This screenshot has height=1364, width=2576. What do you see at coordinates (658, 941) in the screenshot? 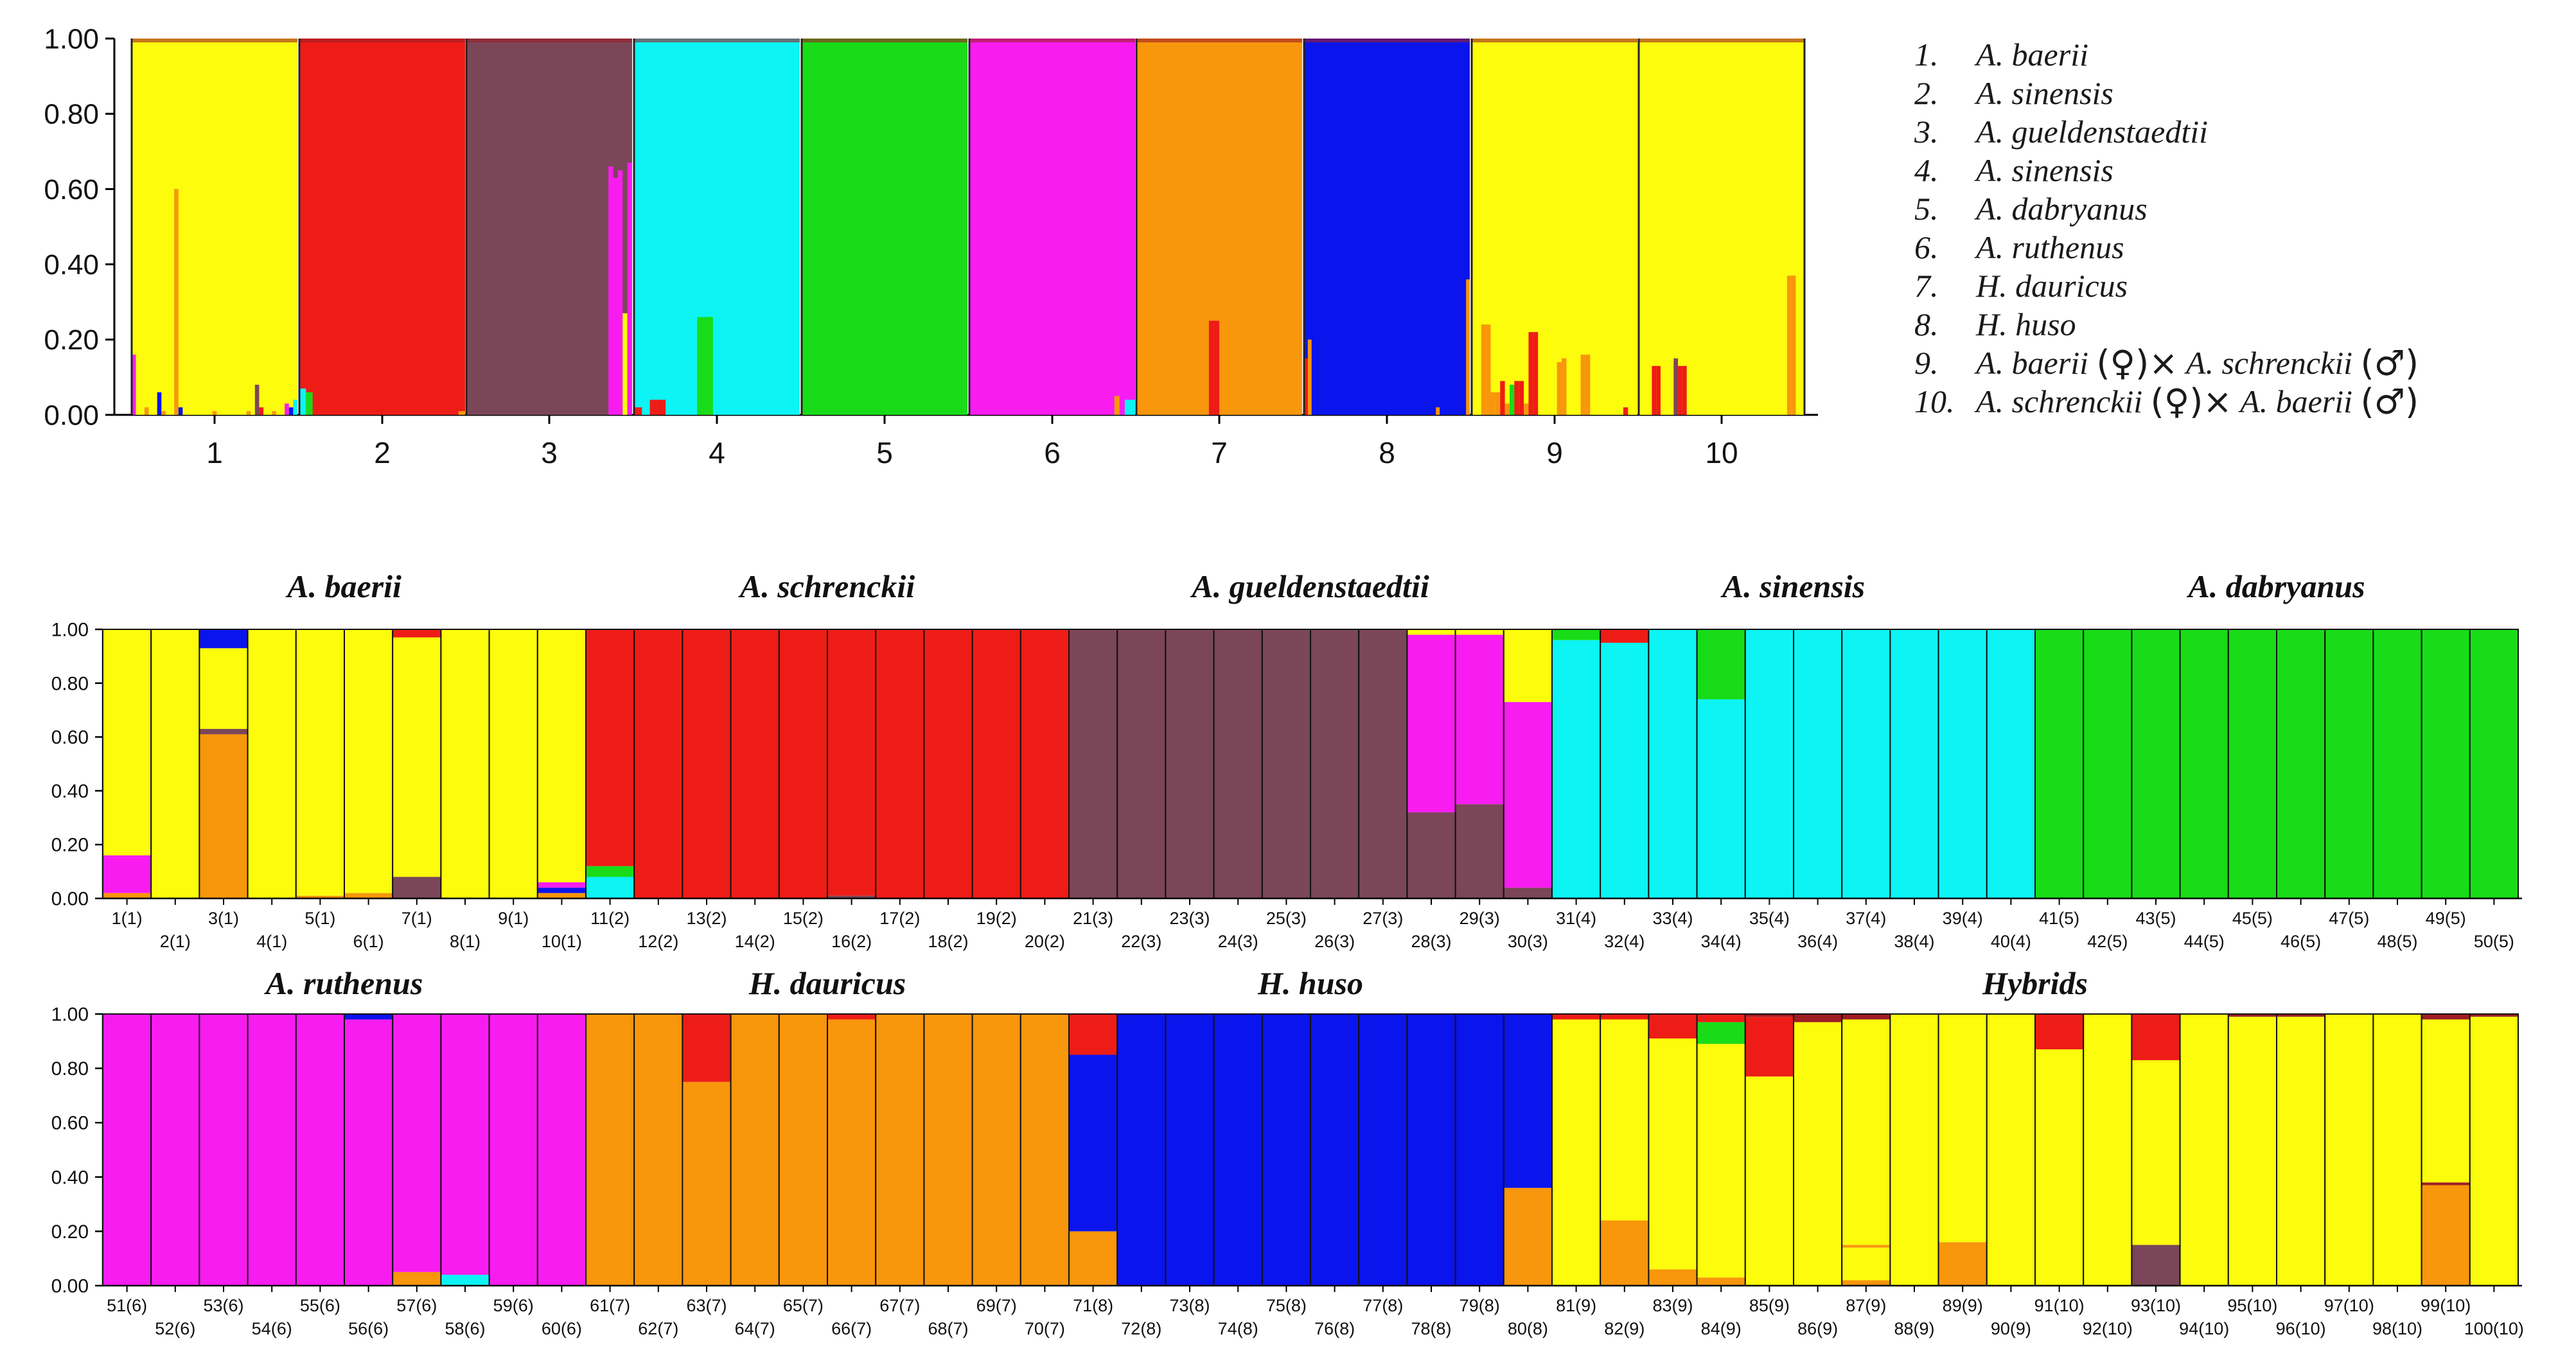
I see `sample-label: 12(2)` at bounding box center [658, 941].